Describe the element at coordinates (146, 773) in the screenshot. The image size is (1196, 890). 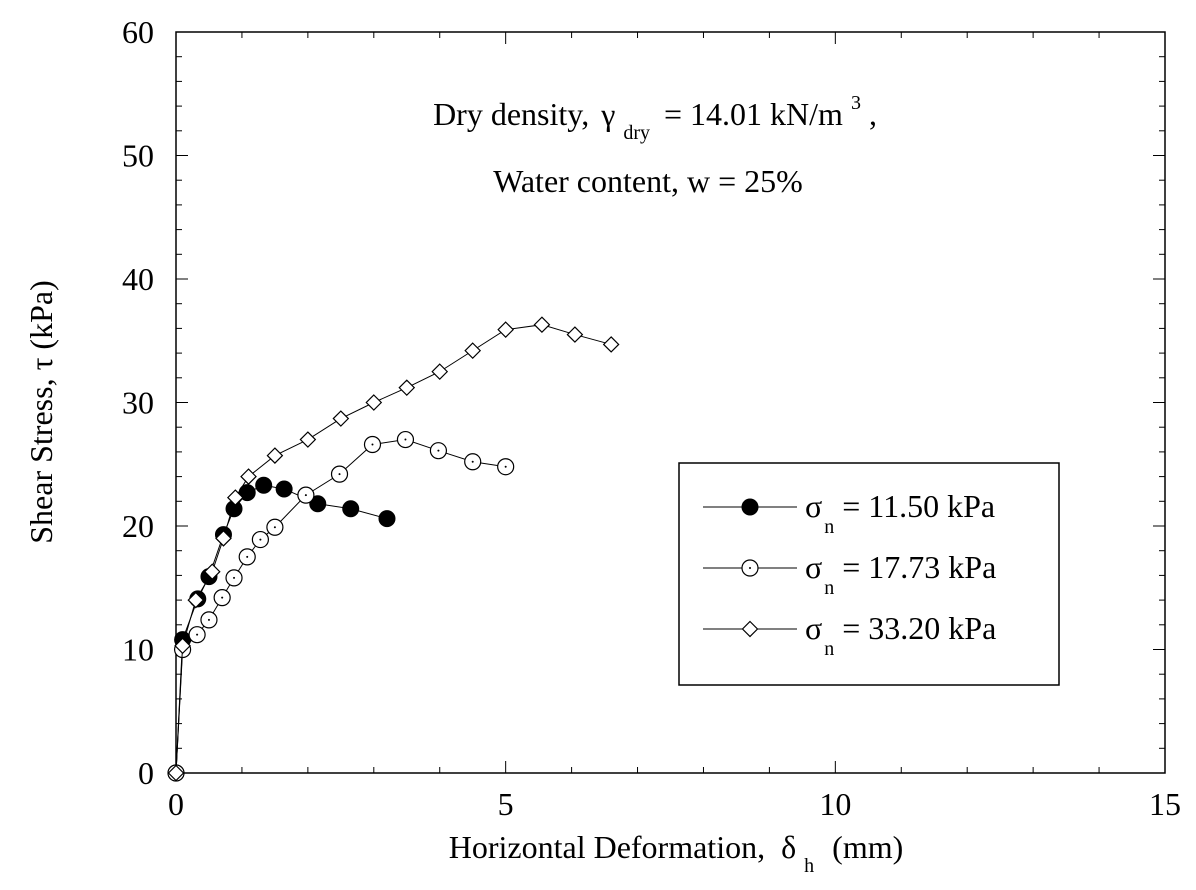
I see `y-tick-label: 0` at that location.